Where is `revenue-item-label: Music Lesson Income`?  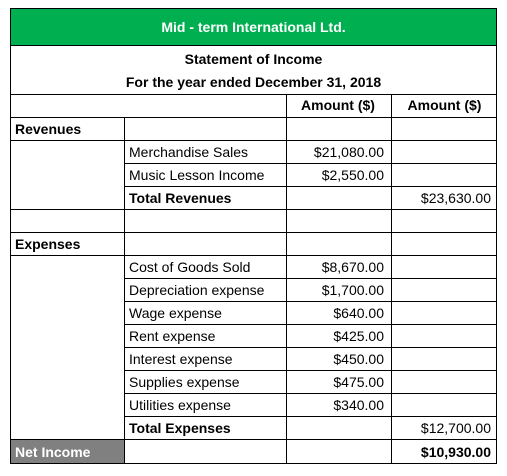 revenue-item-label: Music Lesson Income is located at coordinates (197, 175).